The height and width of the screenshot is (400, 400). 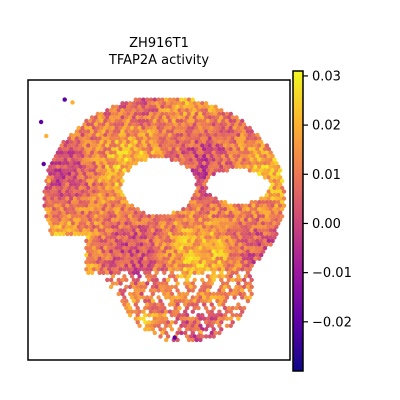 What do you see at coordinates (327, 199) in the screenshot?
I see `colorbar-ticks: −0.02−0.010.000.010.020.03` at bounding box center [327, 199].